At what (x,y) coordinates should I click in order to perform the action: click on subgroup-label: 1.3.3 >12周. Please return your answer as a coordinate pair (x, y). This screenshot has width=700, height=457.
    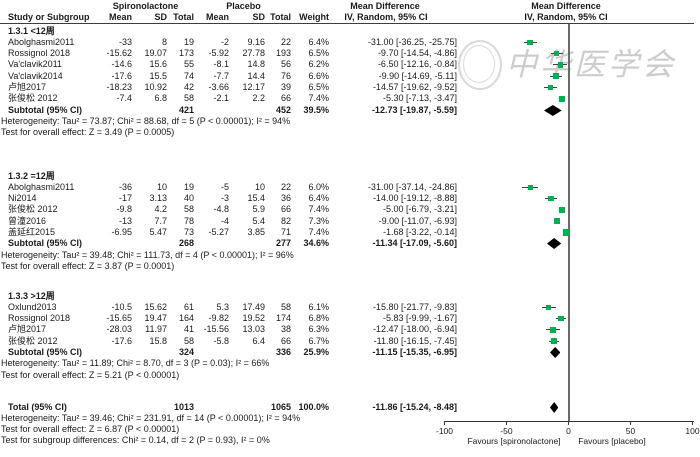
    Looking at the image, I should click on (31, 295).